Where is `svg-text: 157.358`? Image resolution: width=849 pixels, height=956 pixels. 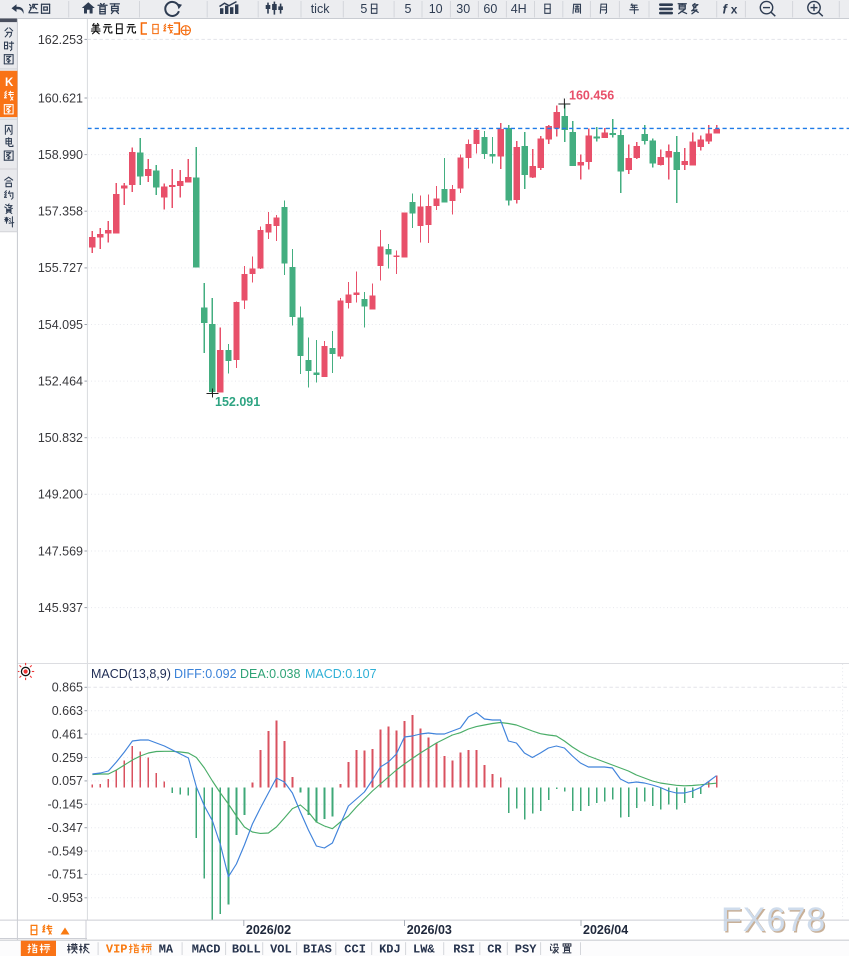 svg-text: 157.358 is located at coordinates (60, 212).